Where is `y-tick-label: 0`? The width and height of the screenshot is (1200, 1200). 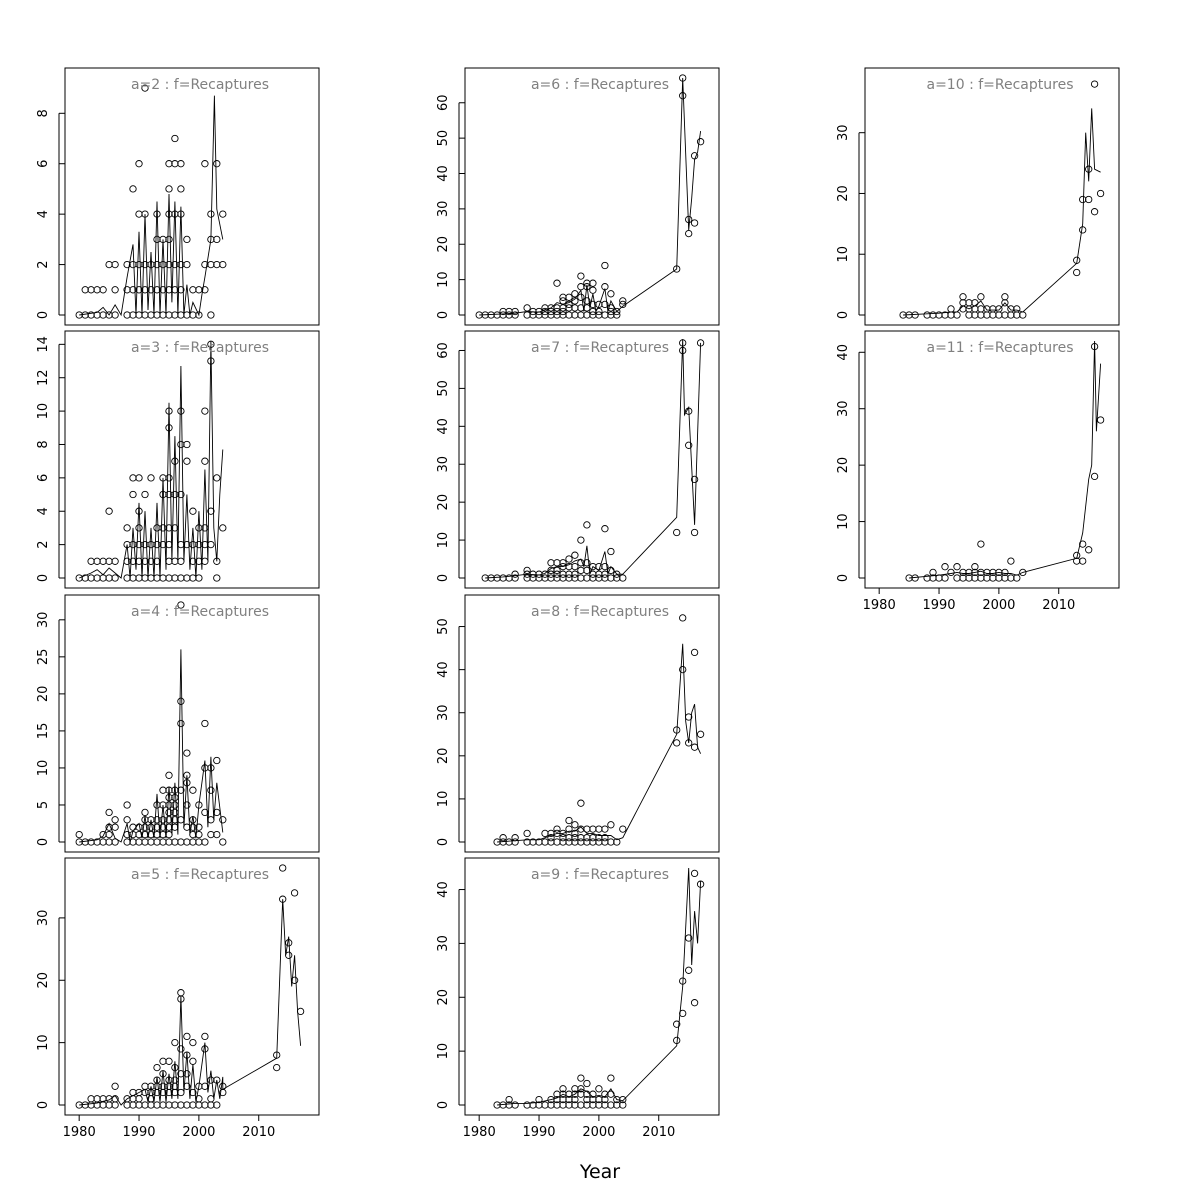 y-tick-label: 0 is located at coordinates (43, 842).